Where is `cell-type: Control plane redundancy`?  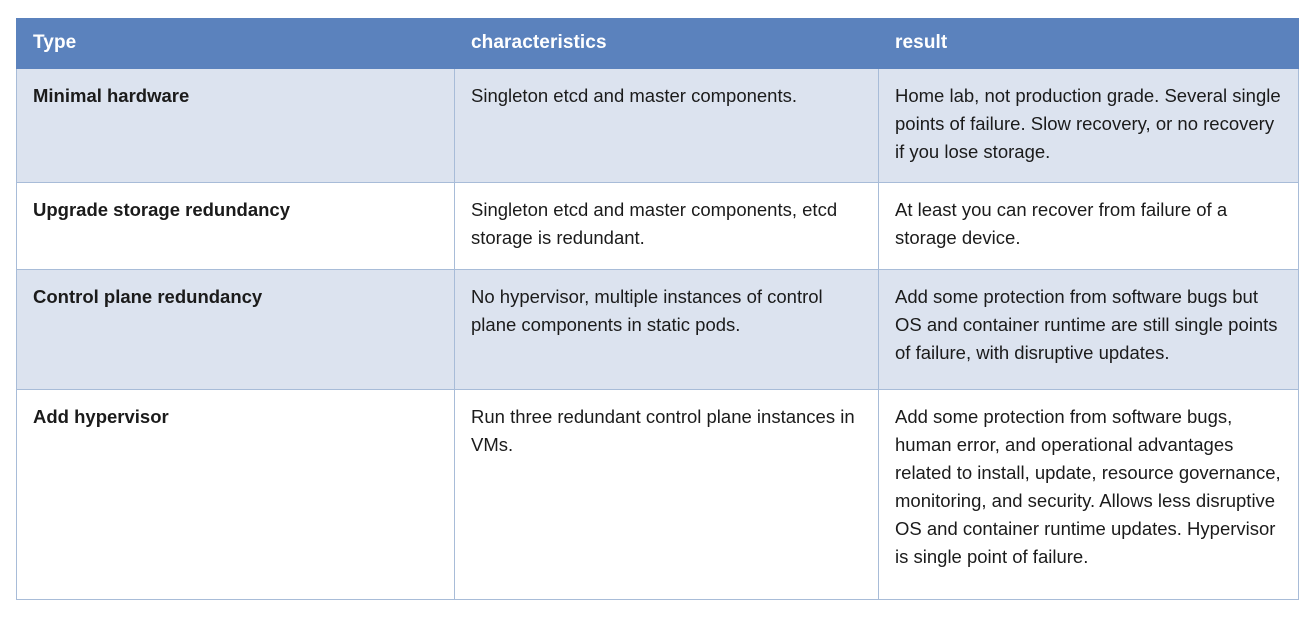
cell-type: Control plane redundancy is located at coordinates (235, 329).